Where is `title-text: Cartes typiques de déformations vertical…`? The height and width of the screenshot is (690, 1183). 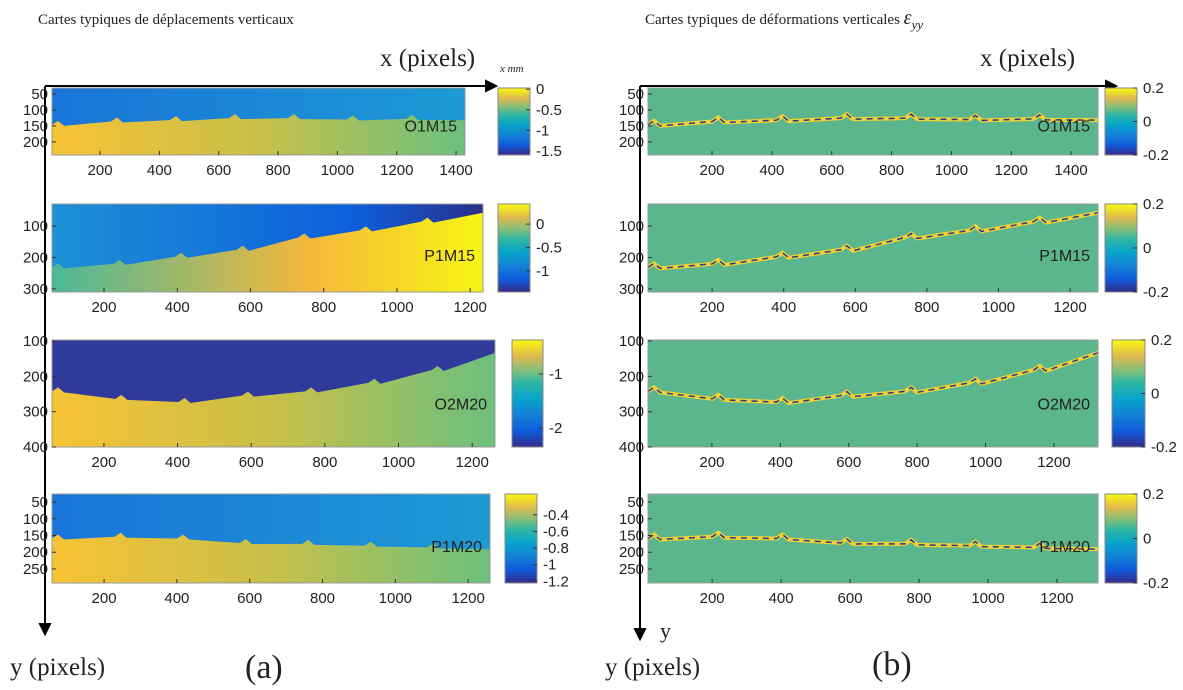 title-text: Cartes typiques de déformations vertical… is located at coordinates (772, 20).